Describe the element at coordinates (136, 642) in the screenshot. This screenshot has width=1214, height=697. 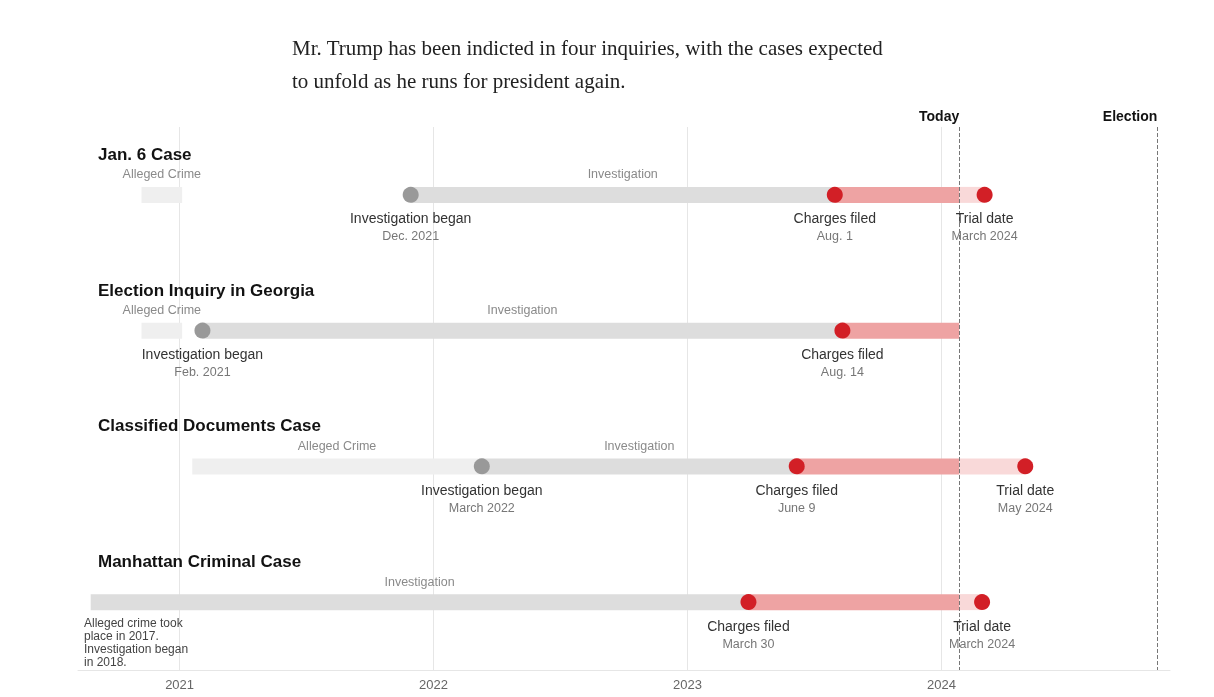
I see `annotation: Alleged crime took place in 2017. Investigation began in 2018.` at that location.